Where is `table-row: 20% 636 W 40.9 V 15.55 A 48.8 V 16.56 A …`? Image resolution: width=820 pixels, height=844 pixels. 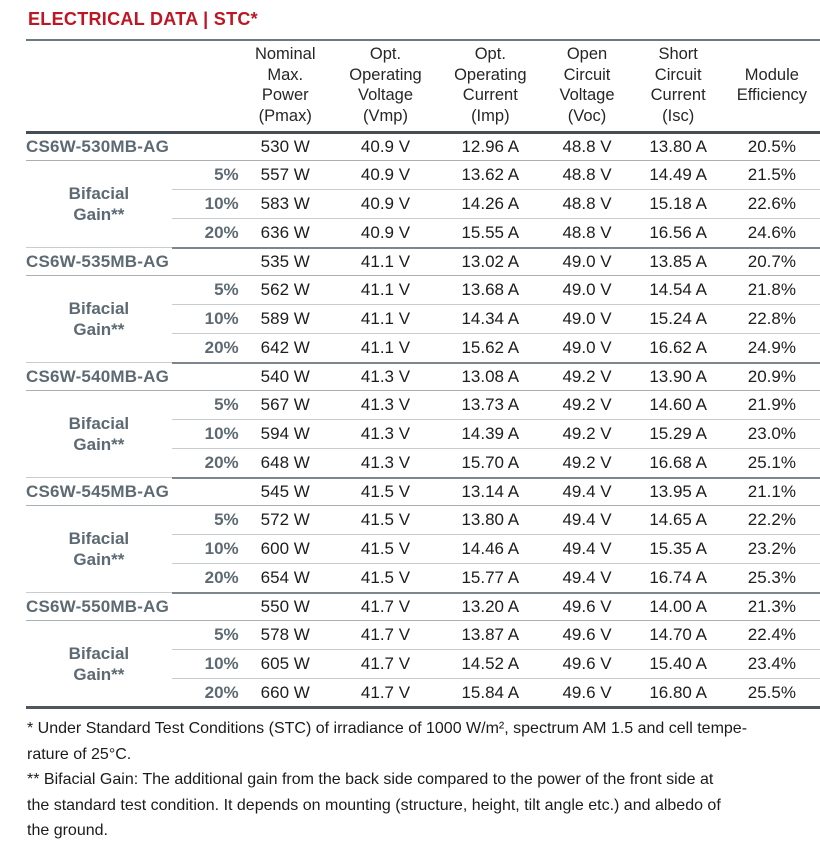
table-row: 20% 636 W 40.9 V 15.55 A 48.8 V 16.56 A … is located at coordinates (423, 233).